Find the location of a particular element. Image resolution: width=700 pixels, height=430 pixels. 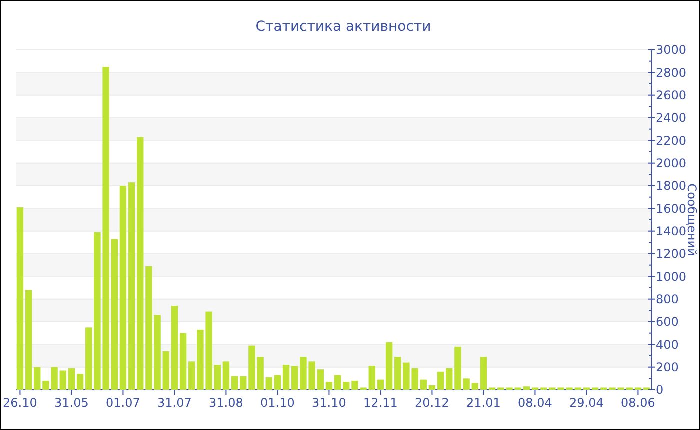

y-tick-label: 1000 is located at coordinates (671, 277).